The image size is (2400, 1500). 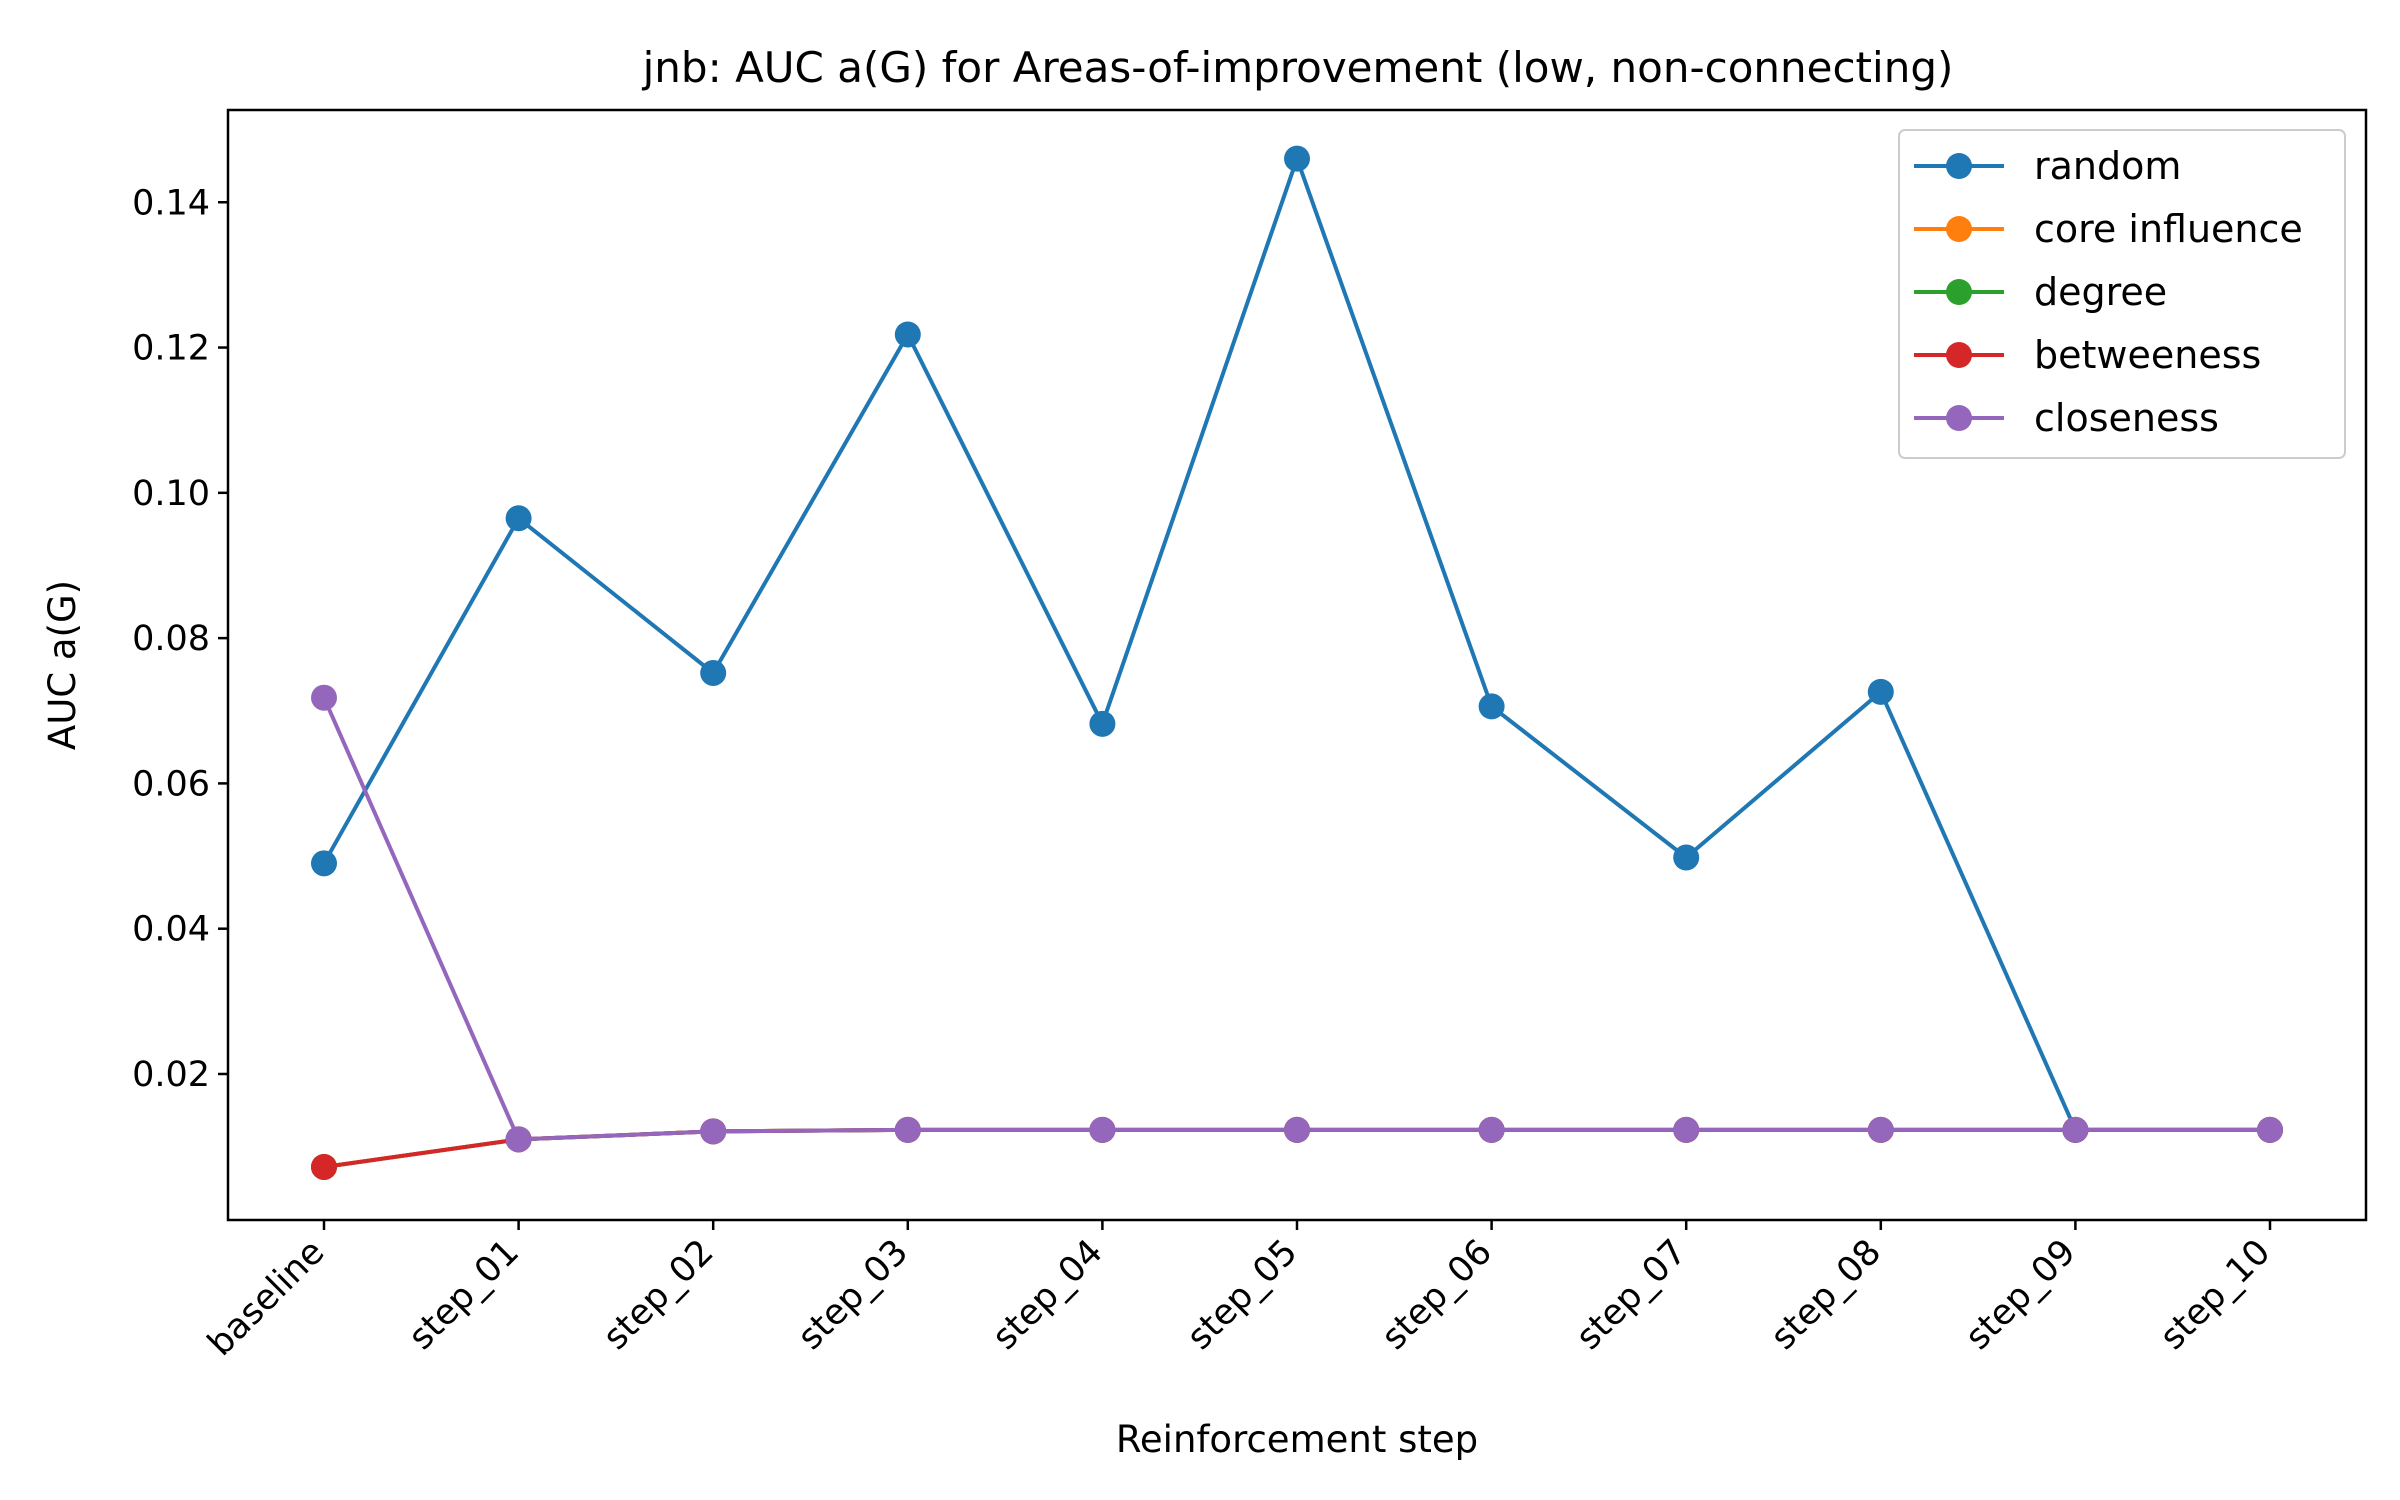 I want to click on legend-label-betweeness: betweeness, so click(x=2147, y=355).